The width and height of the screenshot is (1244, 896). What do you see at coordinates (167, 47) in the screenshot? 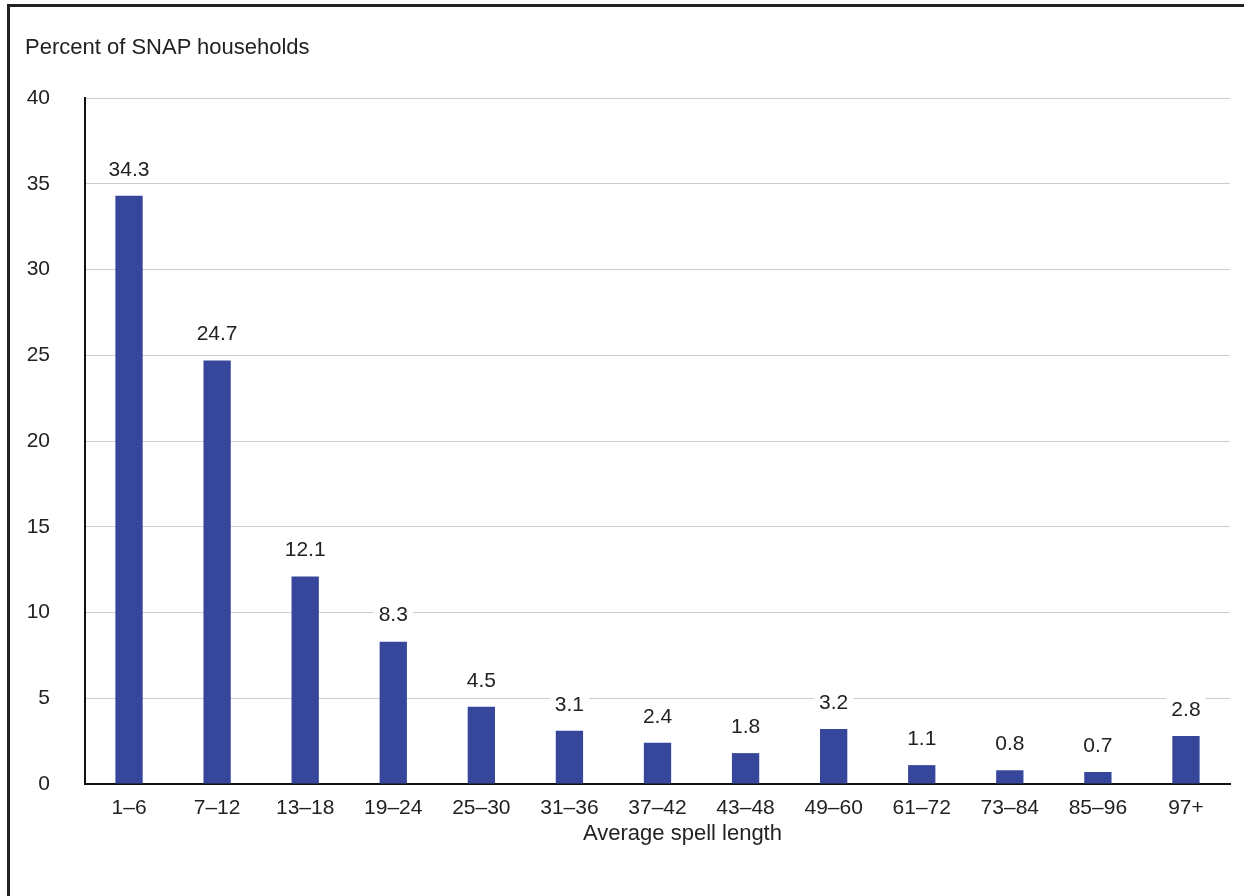
I see `y-axis-title: Percent of SNAP households` at bounding box center [167, 47].